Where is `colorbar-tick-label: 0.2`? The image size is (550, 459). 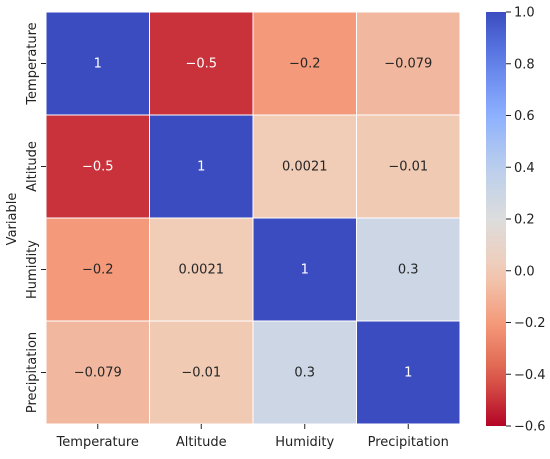 colorbar-tick-label: 0.2 is located at coordinates (524, 220).